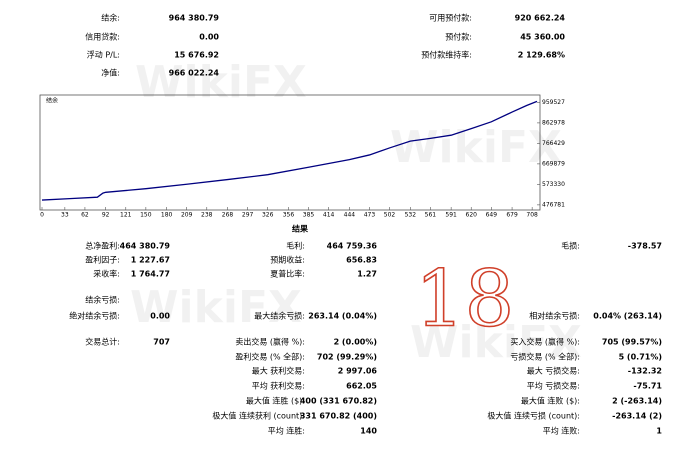 This screenshot has width=700, height=450. I want to click on result-value: 2 (0.00%), so click(355, 342).